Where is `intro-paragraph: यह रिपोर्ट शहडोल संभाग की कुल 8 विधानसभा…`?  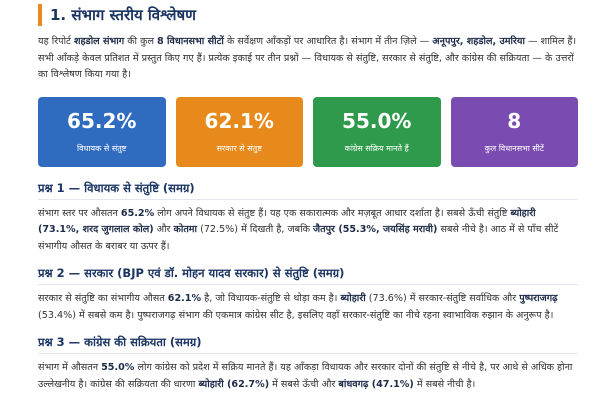
intro-paragraph: यह रिपोर्ट शहडोल संभाग की कुल 8 विधानसभा… is located at coordinates (308, 59).